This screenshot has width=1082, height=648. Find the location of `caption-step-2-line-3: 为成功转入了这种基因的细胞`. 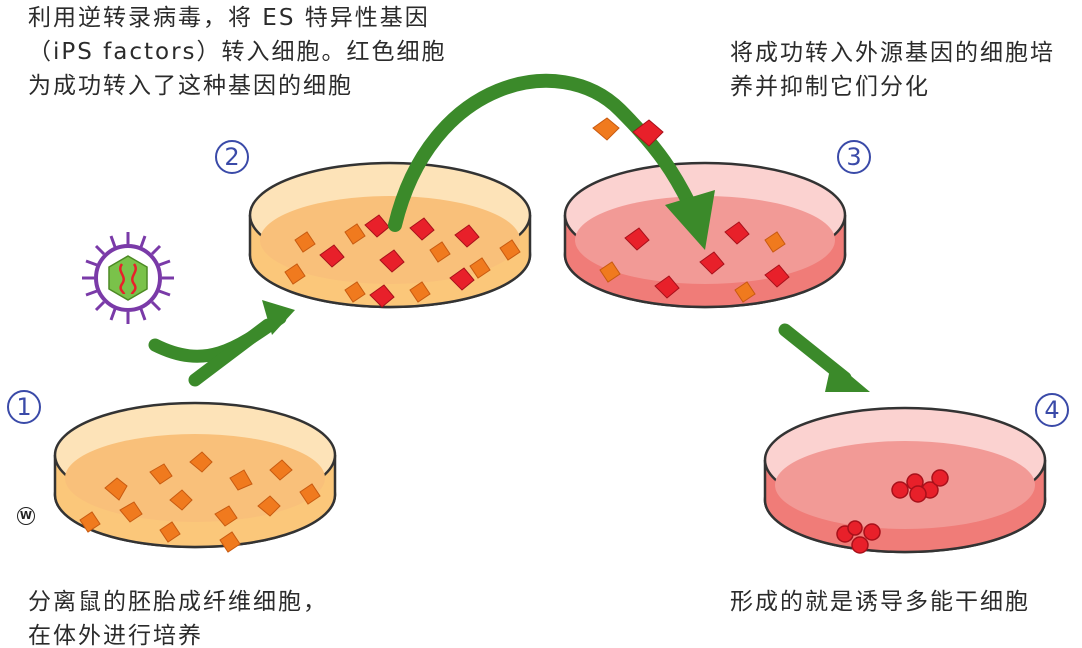

caption-step-2-line-3: 为成功转入了这种基因的细胞 is located at coordinates (190, 86).